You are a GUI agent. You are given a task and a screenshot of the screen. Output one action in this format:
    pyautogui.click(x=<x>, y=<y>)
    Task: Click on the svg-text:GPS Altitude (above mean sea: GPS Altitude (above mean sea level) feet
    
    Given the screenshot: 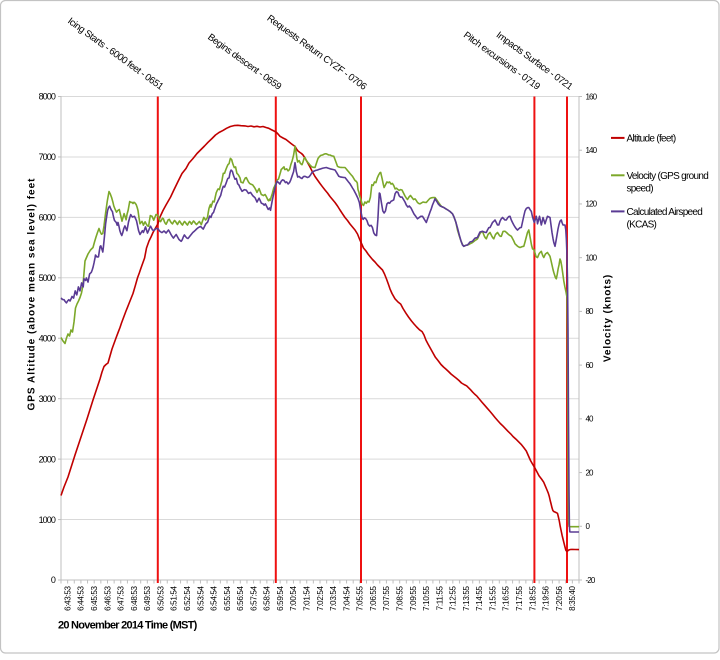 What is the action you would take?
    pyautogui.click(x=32, y=293)
    